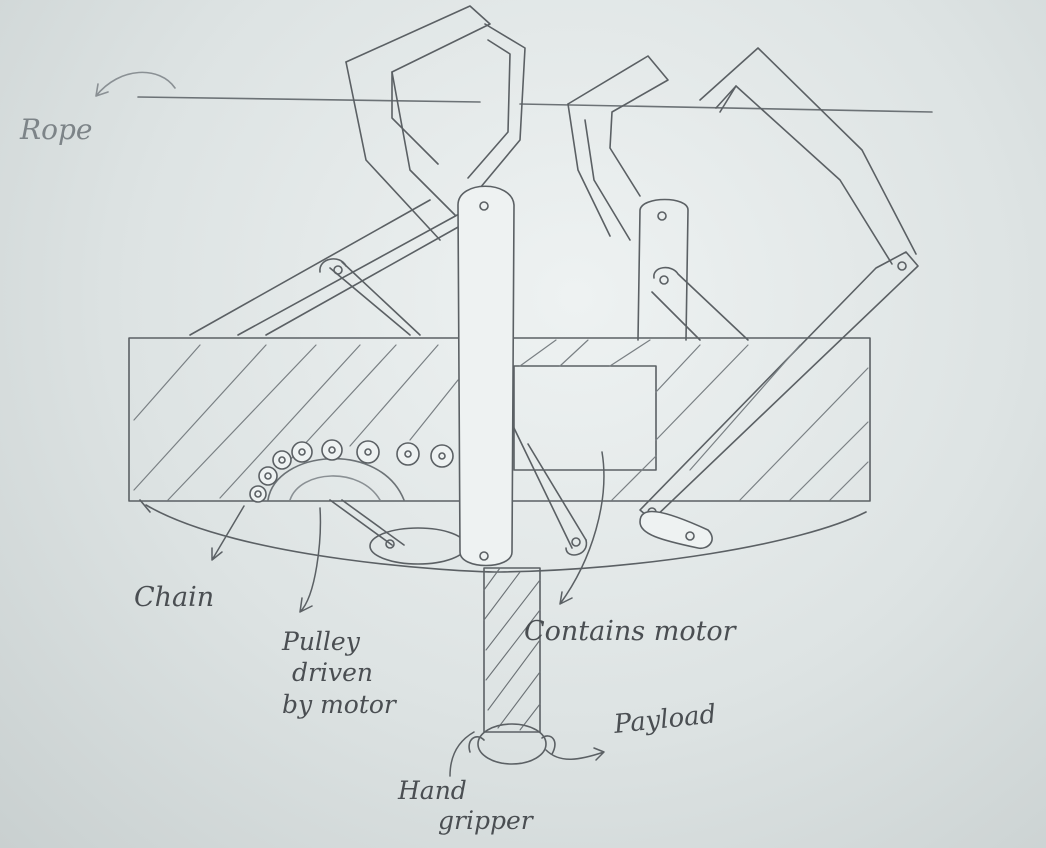 The height and width of the screenshot is (848, 1046). Describe the element at coordinates (535, 104) in the screenshot. I see `rope-line` at that location.